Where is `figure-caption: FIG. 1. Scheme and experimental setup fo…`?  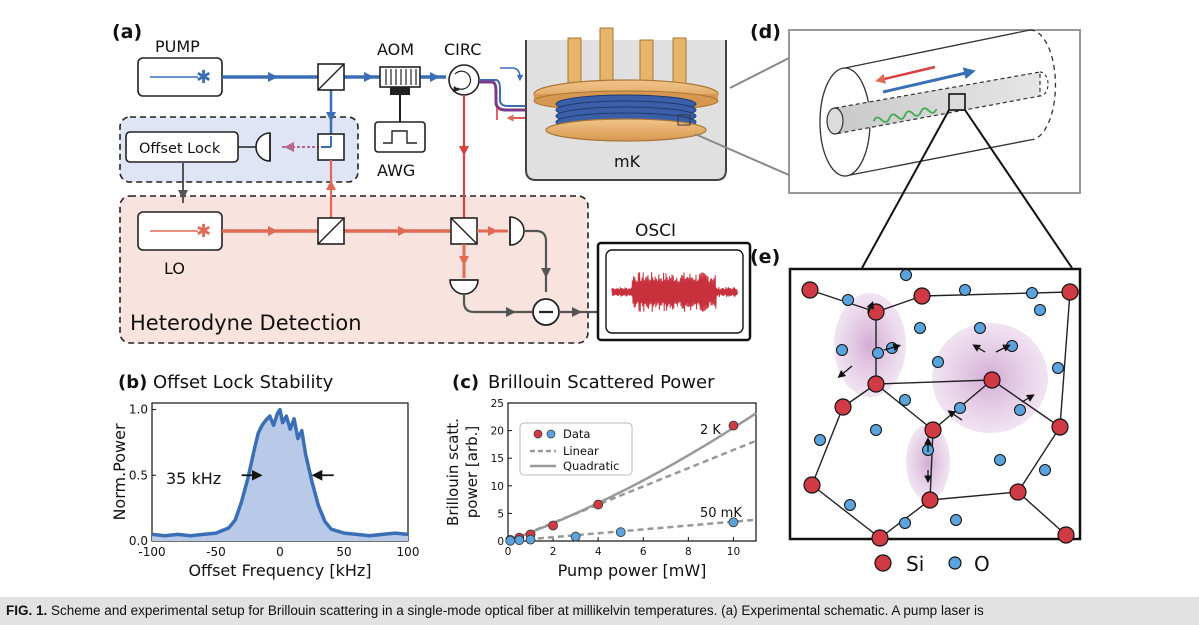
figure-caption: FIG. 1. Scheme and experimental setup fo… is located at coordinates (599, 611).